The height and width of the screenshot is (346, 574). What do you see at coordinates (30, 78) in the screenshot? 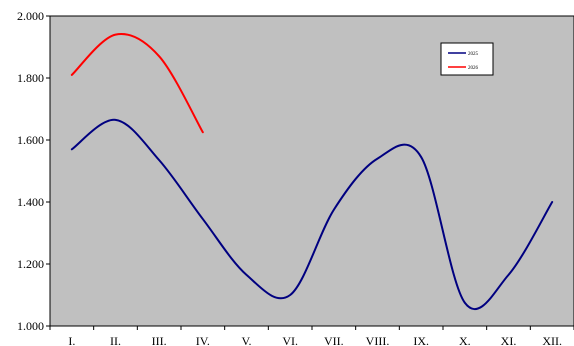
I see `y-tick-label: 1.800` at bounding box center [30, 78].